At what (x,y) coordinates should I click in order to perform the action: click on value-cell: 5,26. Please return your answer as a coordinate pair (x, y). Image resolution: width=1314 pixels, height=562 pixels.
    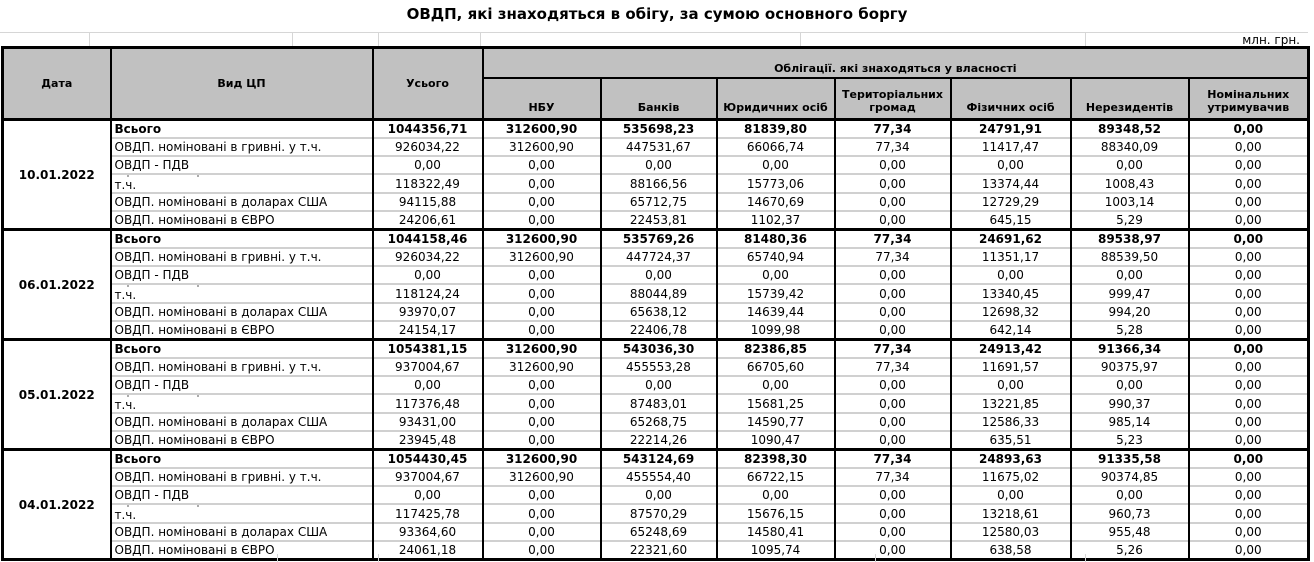
    Looking at the image, I should click on (1129, 550).